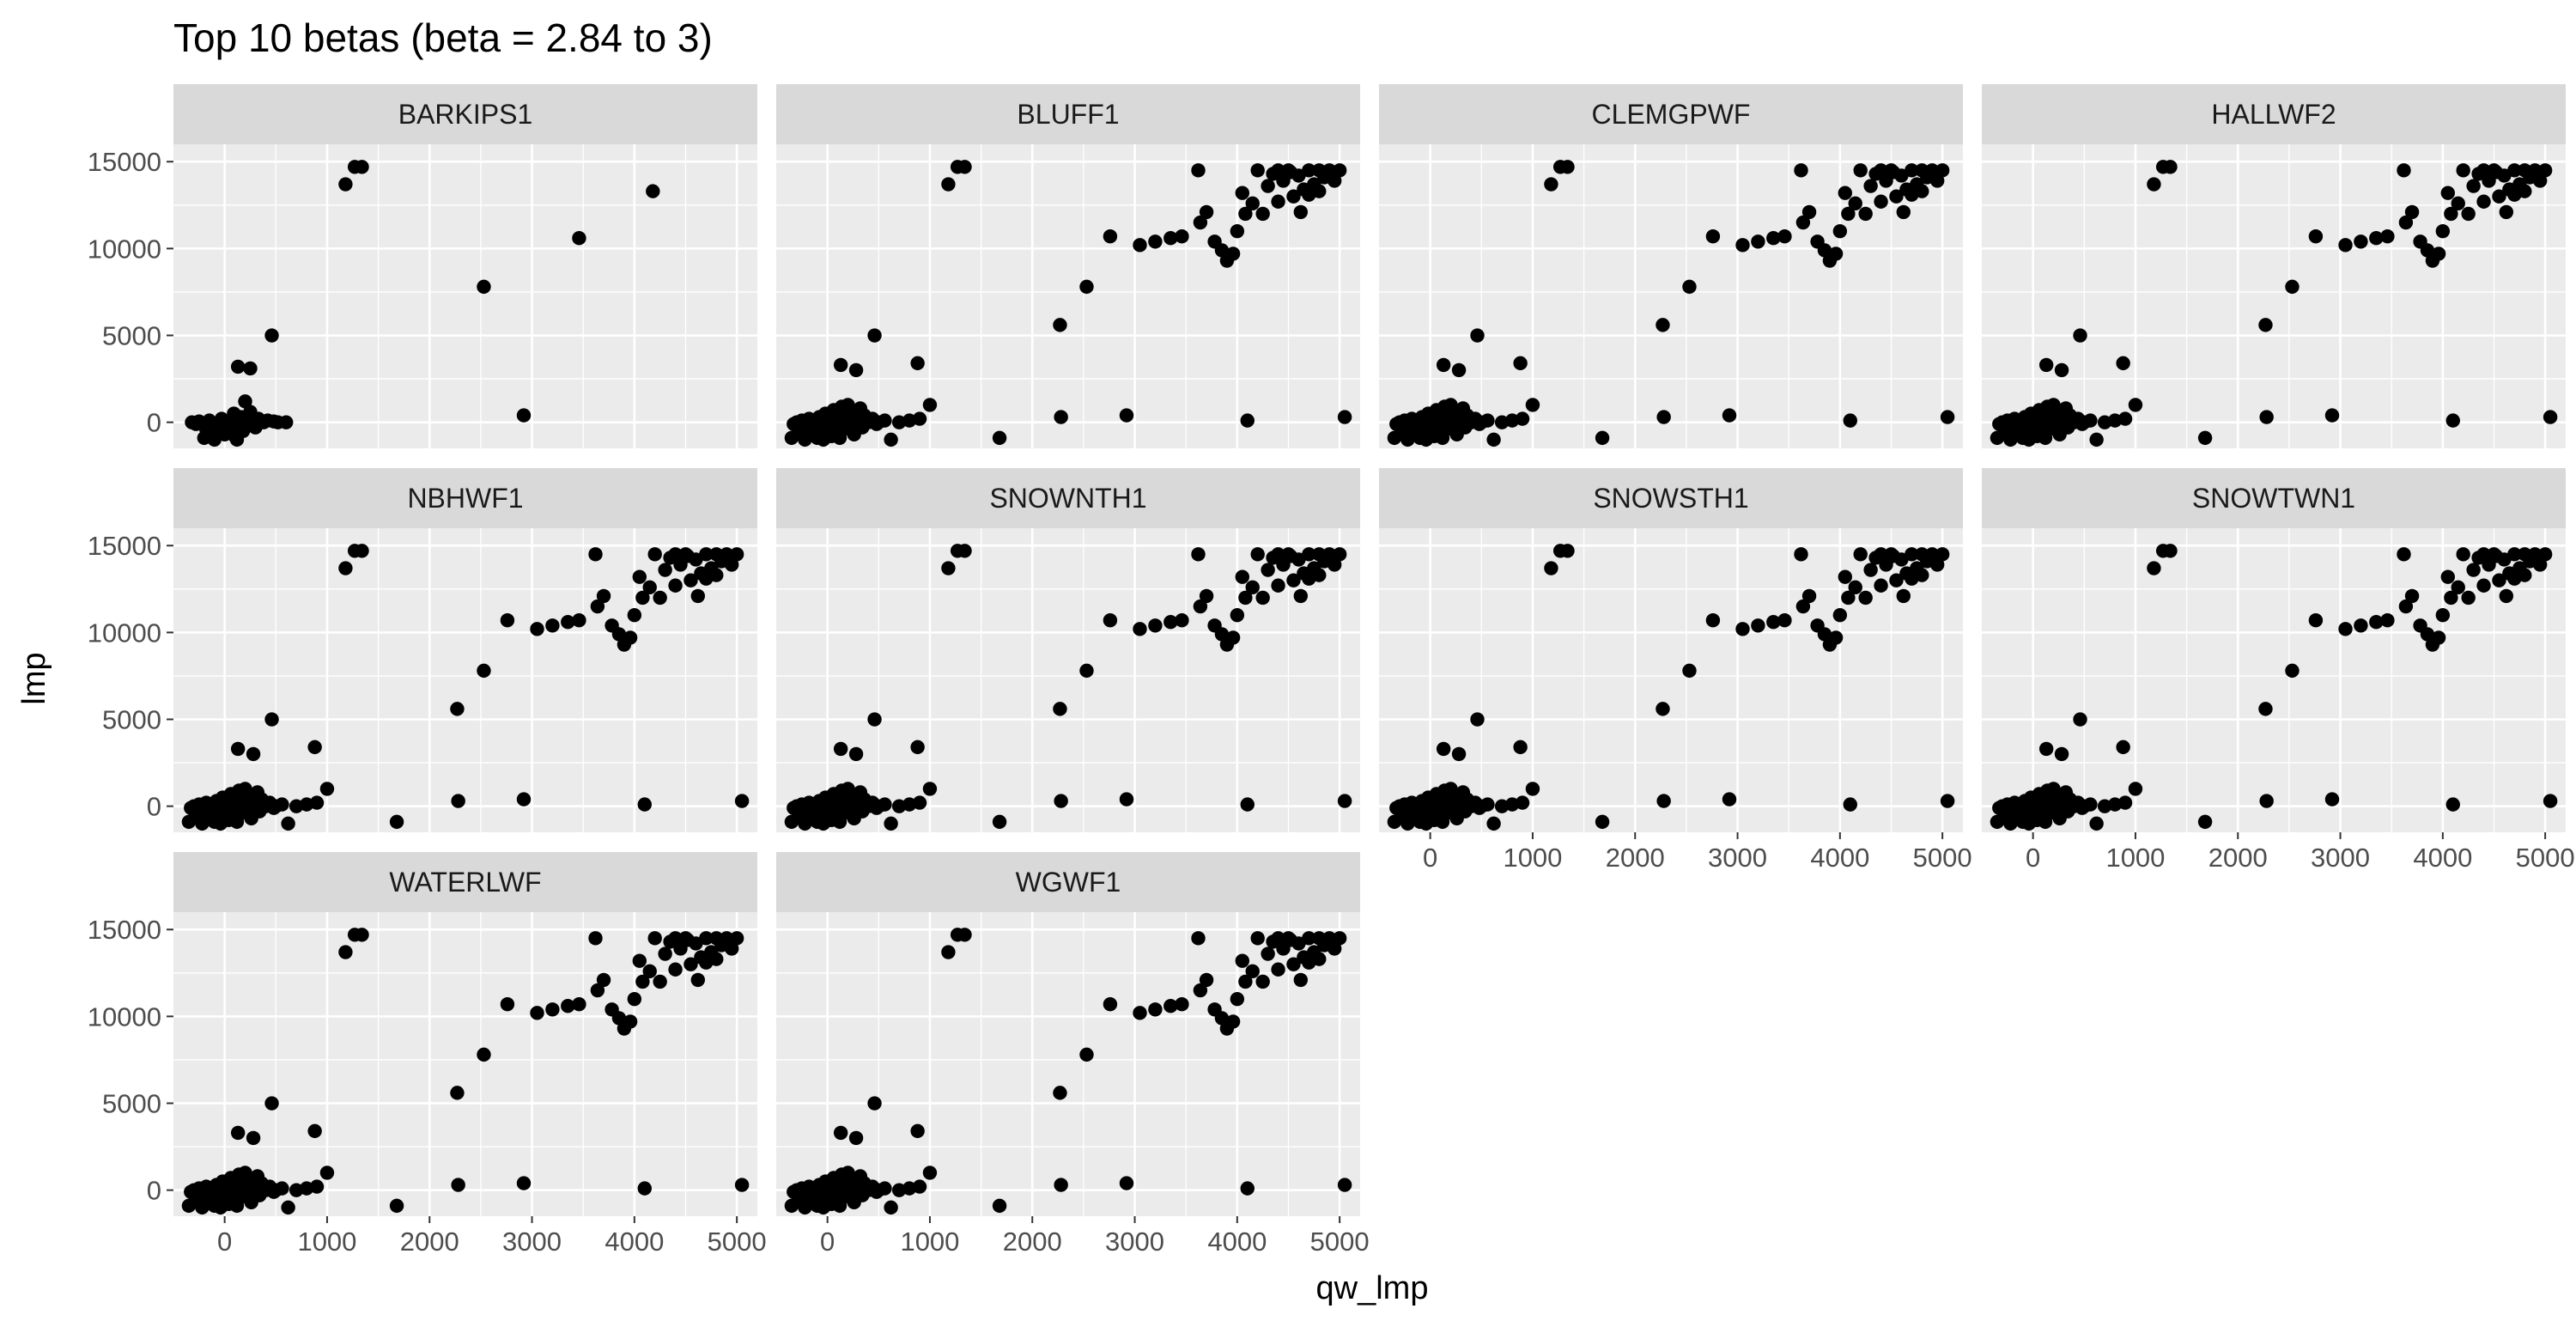 The height and width of the screenshot is (1327, 2576). Describe the element at coordinates (1068, 115) in the screenshot. I see `facet-strip-label: BLUFF1` at that location.